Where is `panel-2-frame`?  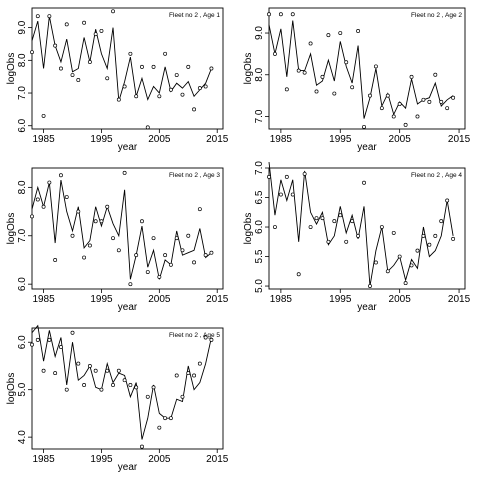 panel-2-frame is located at coordinates (367, 68).